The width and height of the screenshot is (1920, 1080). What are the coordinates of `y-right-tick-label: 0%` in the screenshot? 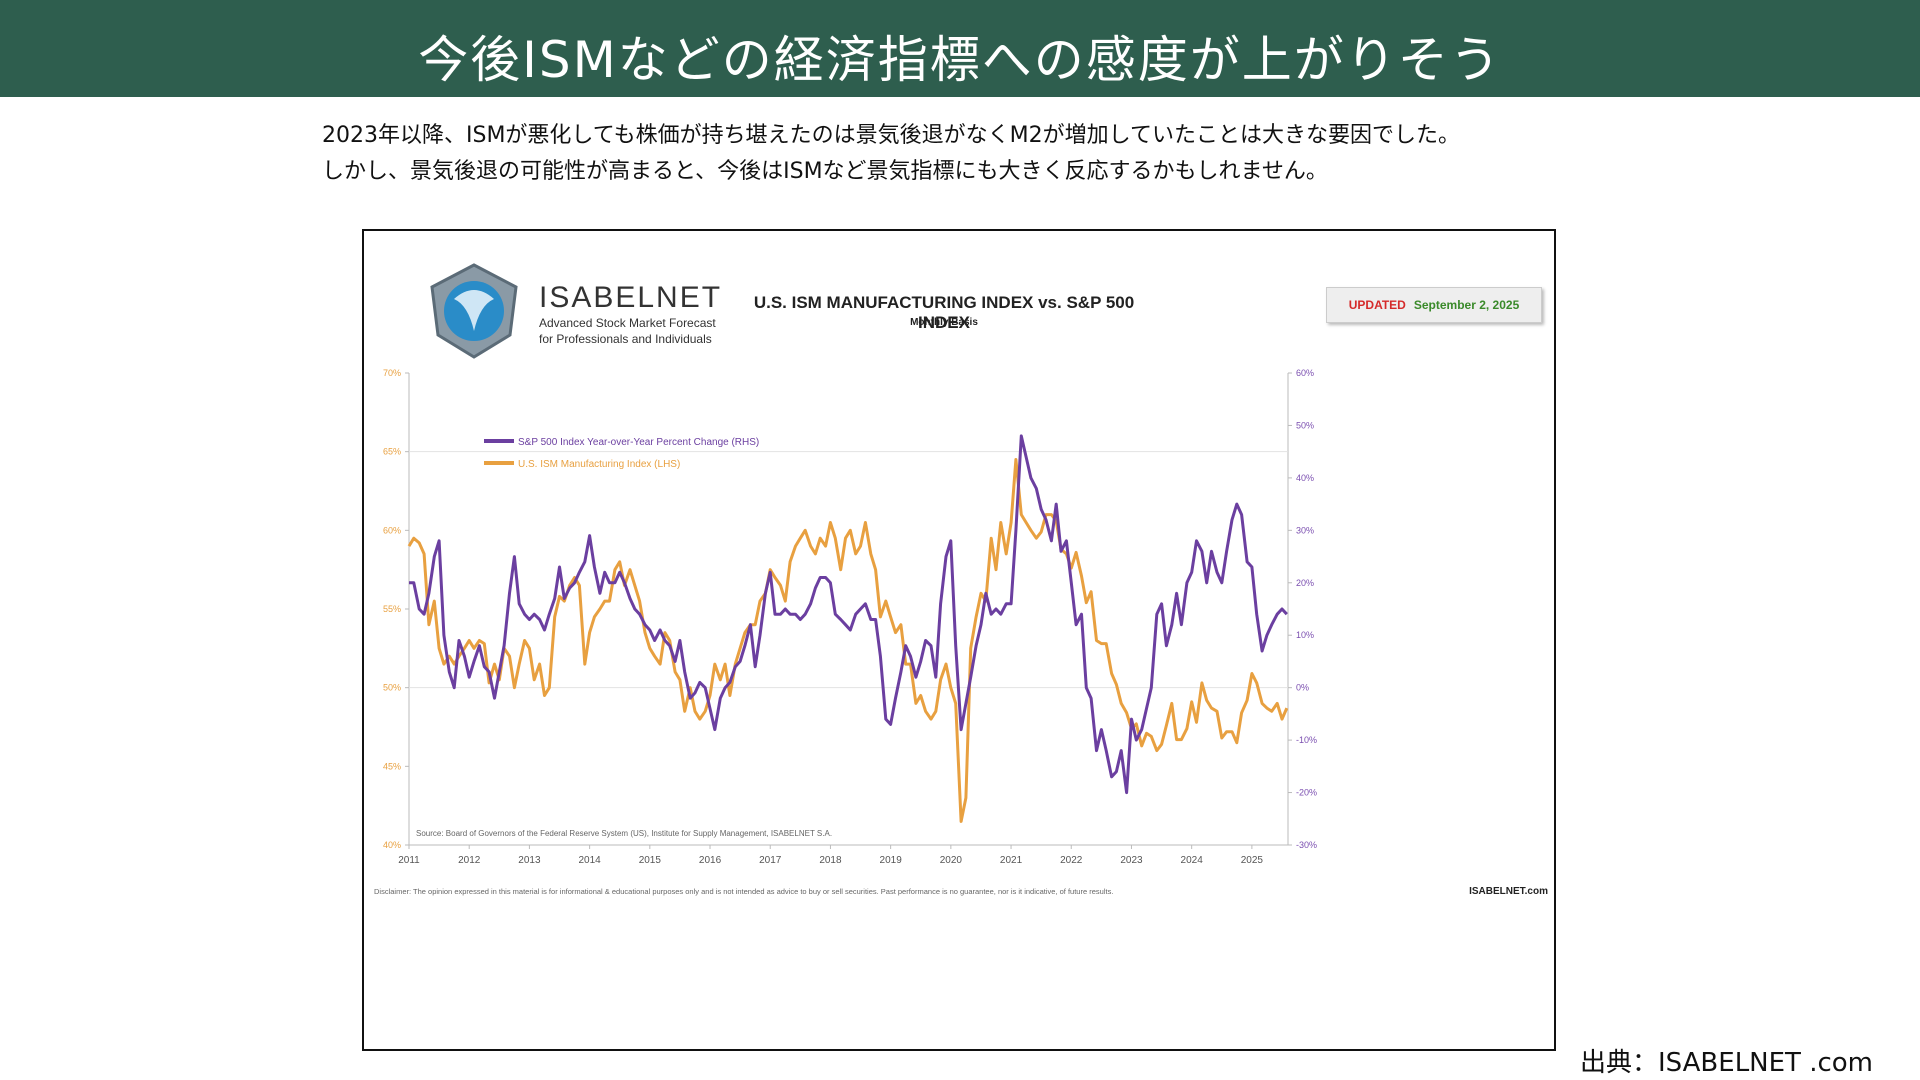 It's located at (1302, 688).